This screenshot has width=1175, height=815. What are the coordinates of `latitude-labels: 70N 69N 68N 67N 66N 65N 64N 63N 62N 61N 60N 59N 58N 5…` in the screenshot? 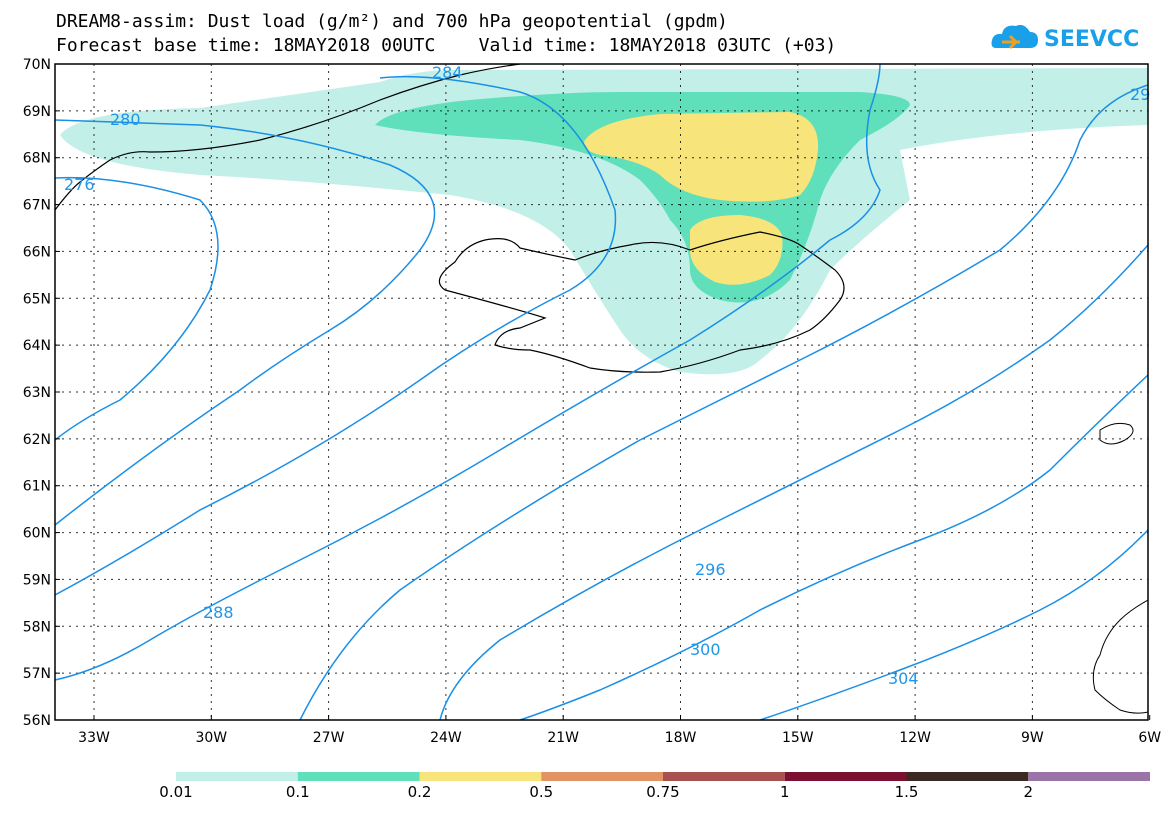 It's located at (41, 393).